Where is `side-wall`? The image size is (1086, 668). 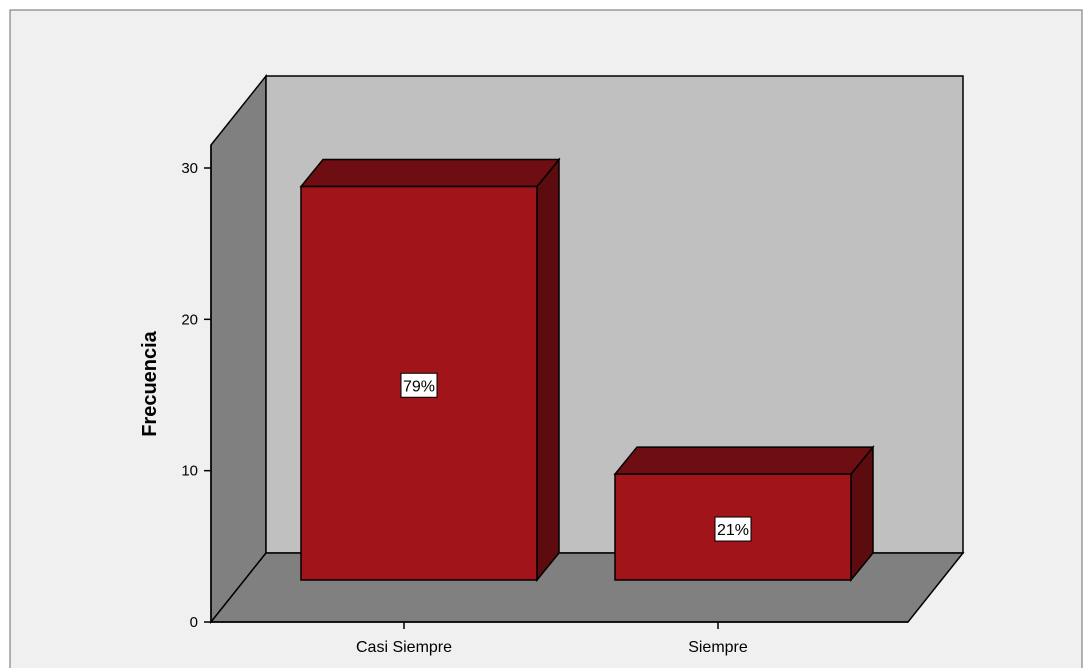
side-wall is located at coordinates (238, 349).